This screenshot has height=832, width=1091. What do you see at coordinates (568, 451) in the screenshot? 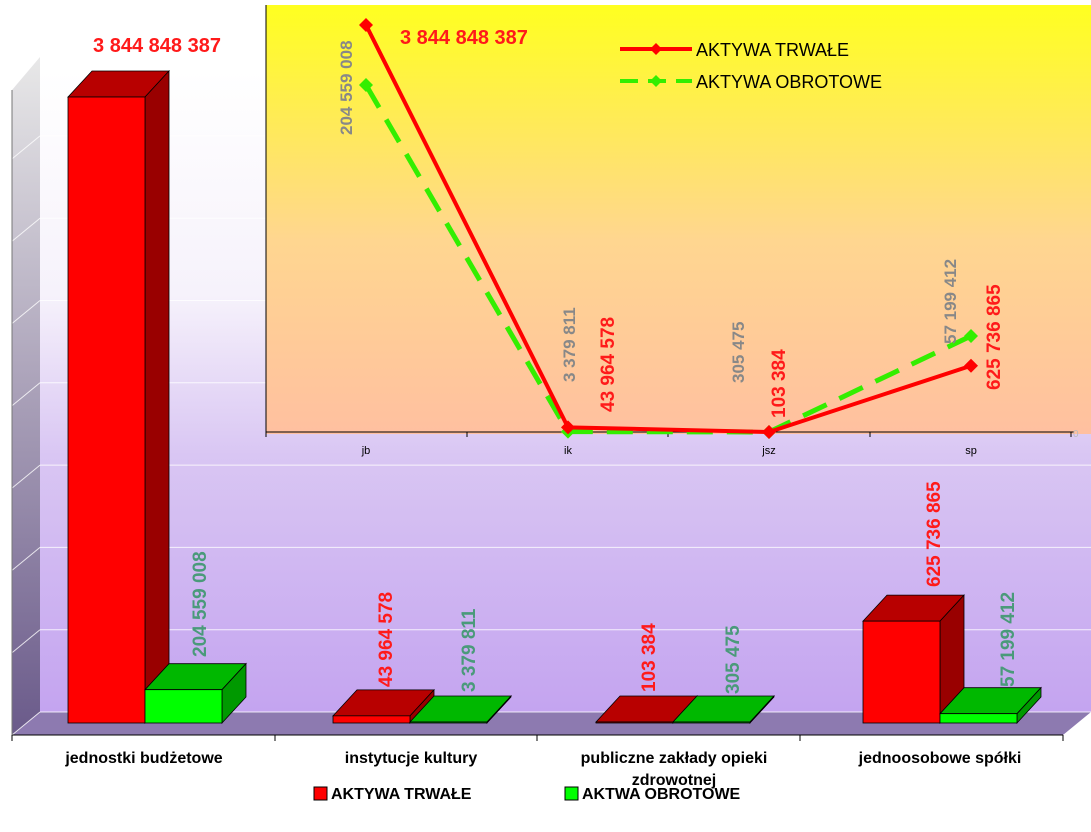
I see `inset-category-label: ik` at bounding box center [568, 451].